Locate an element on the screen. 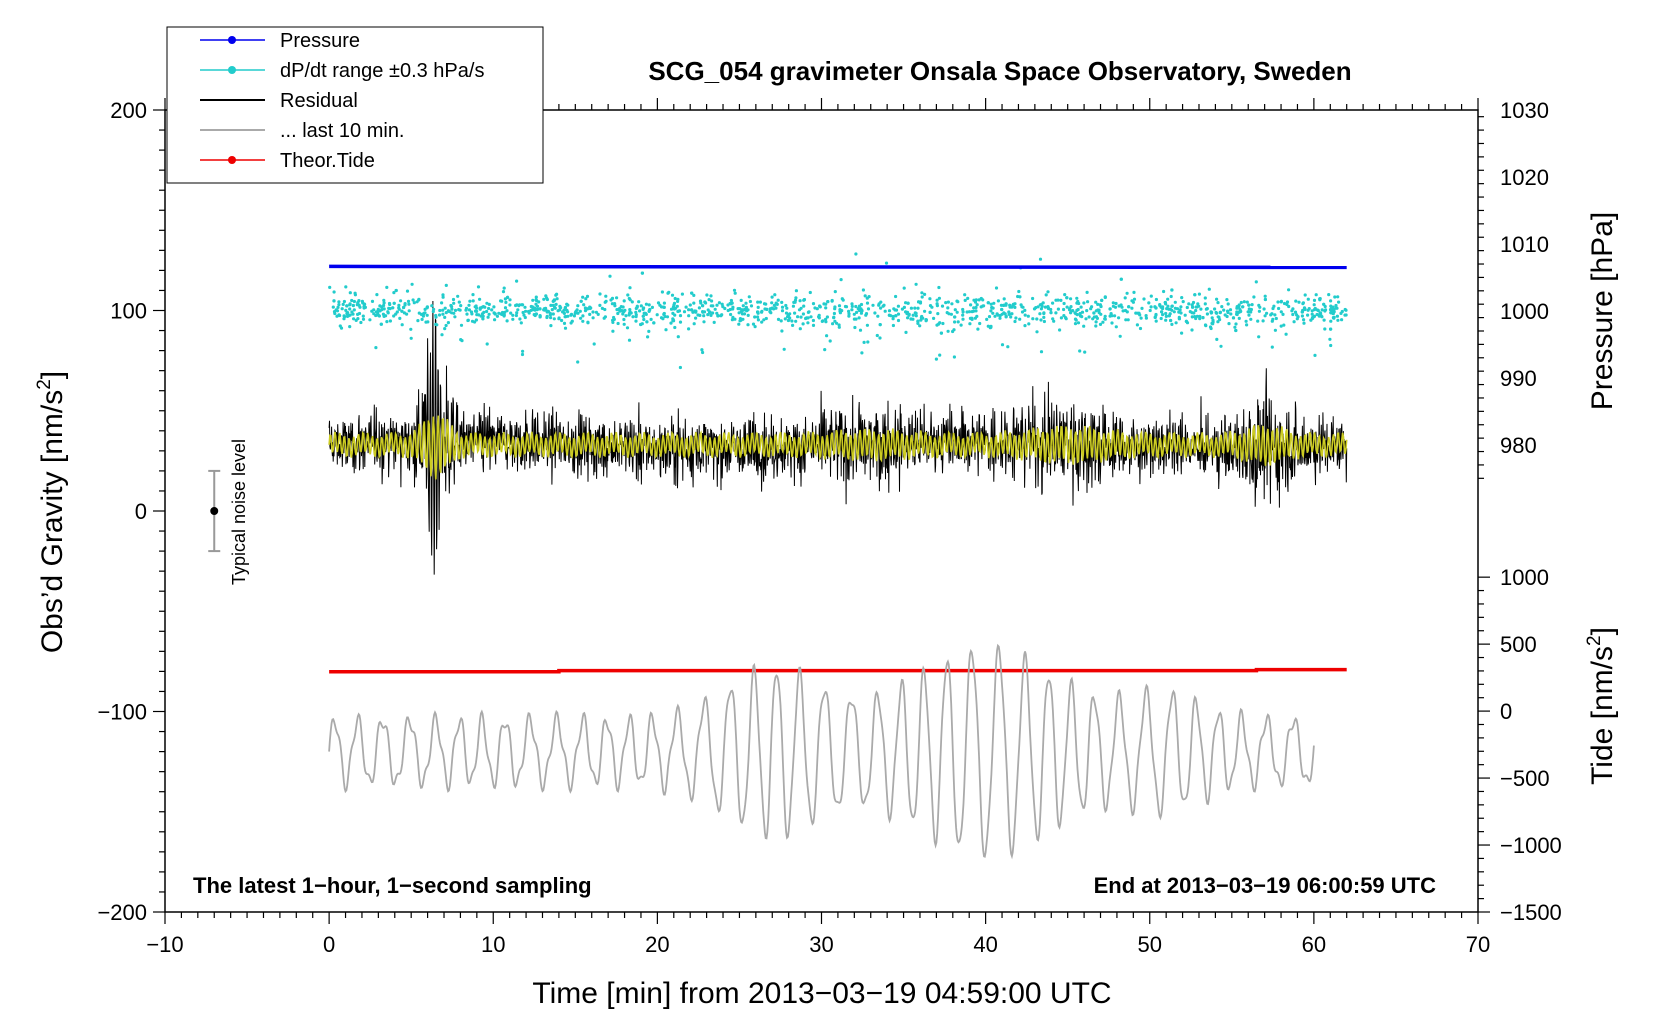 Image resolution: width=1660 pixels, height=1020 pixels. last-10-min-line is located at coordinates (821, 751).